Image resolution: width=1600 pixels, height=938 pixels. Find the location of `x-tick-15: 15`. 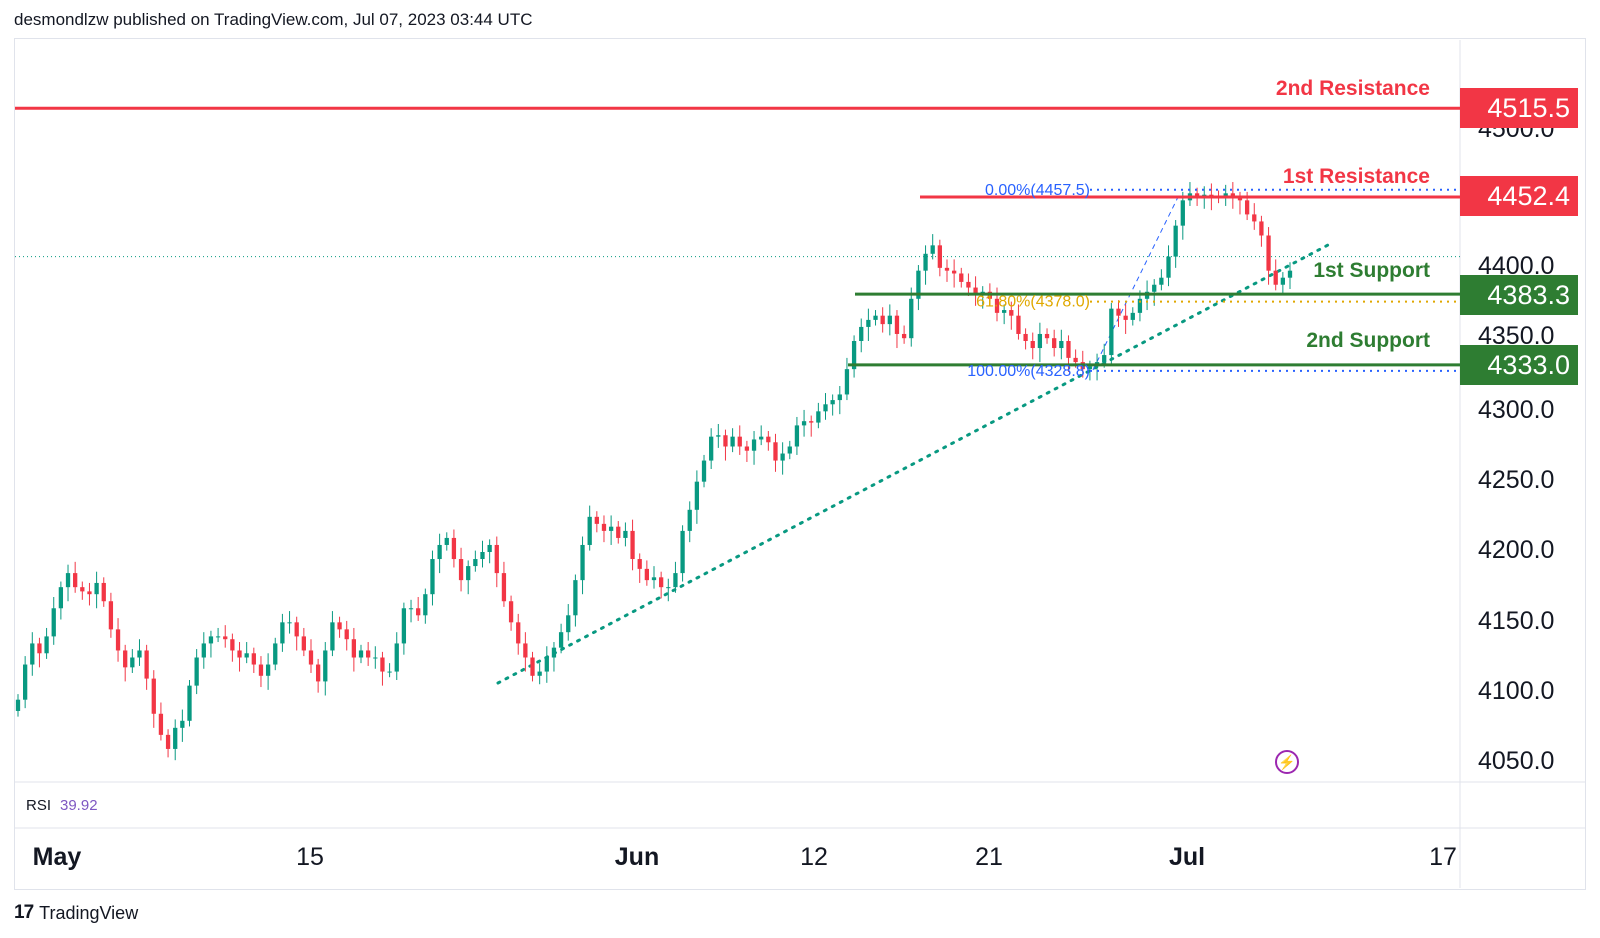

x-tick-15: 15 is located at coordinates (310, 857).